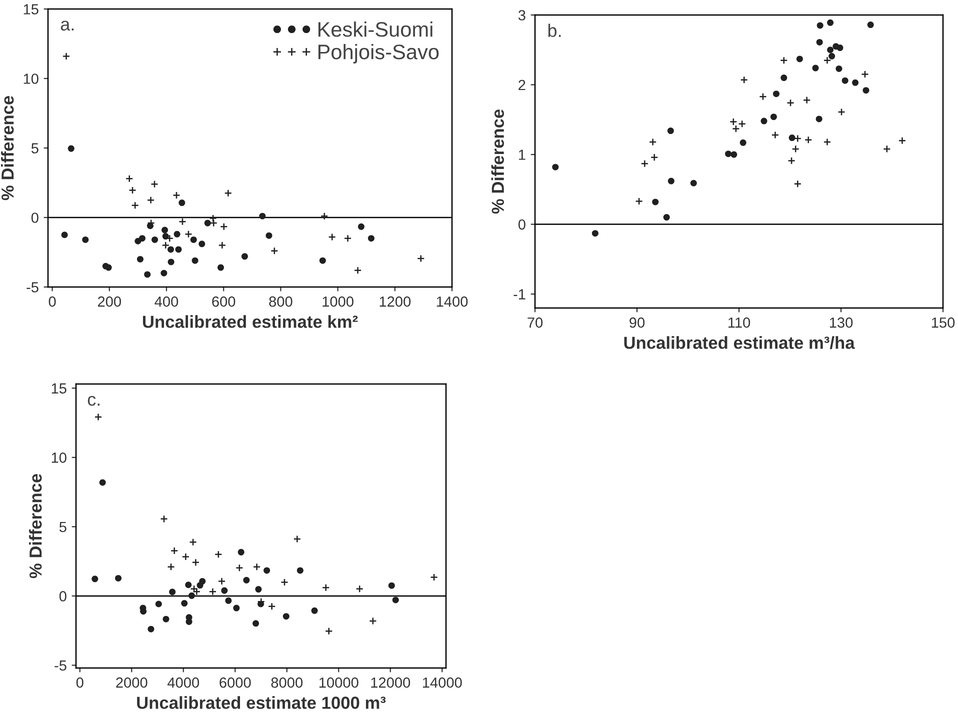 The image size is (958, 723). What do you see at coordinates (378, 54) in the screenshot?
I see `legend-label: Pohjois-Savo` at bounding box center [378, 54].